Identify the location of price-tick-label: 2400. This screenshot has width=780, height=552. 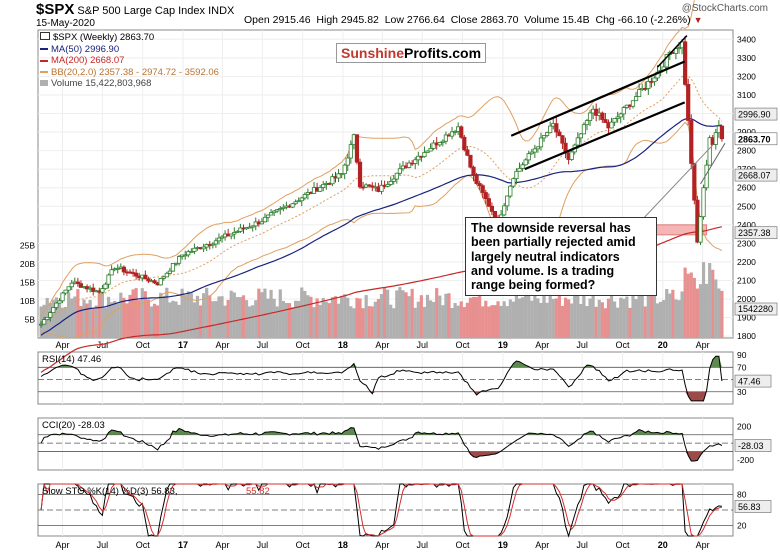
(746, 225).